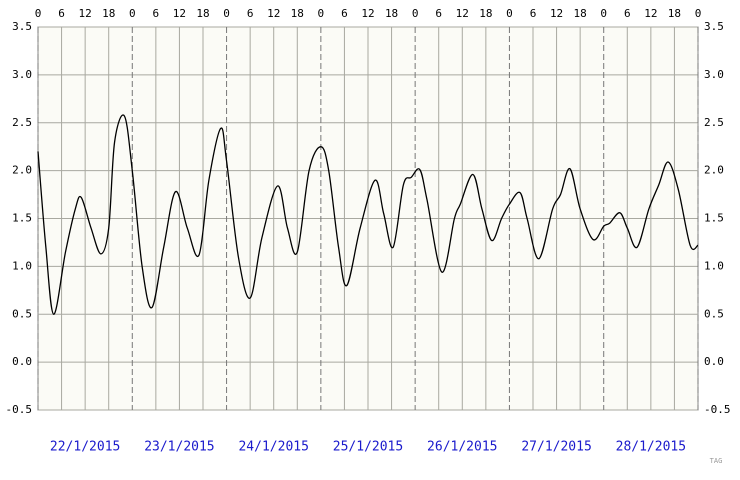  What do you see at coordinates (273, 447) in the screenshot?
I see `date-label: 24/1/2015` at bounding box center [273, 447].